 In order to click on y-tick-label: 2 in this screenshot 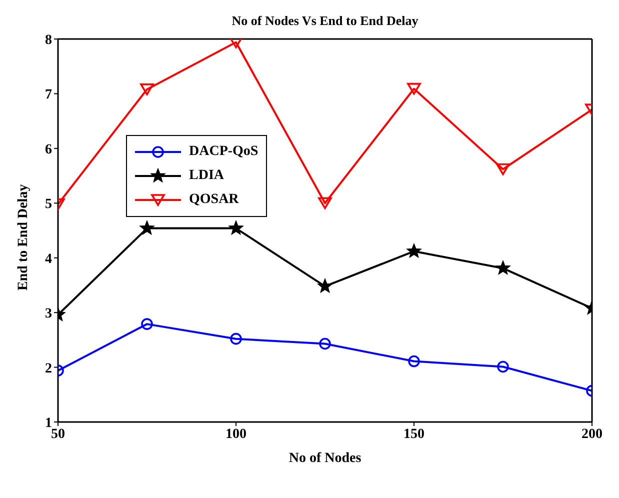, I will do `click(48, 368)`.